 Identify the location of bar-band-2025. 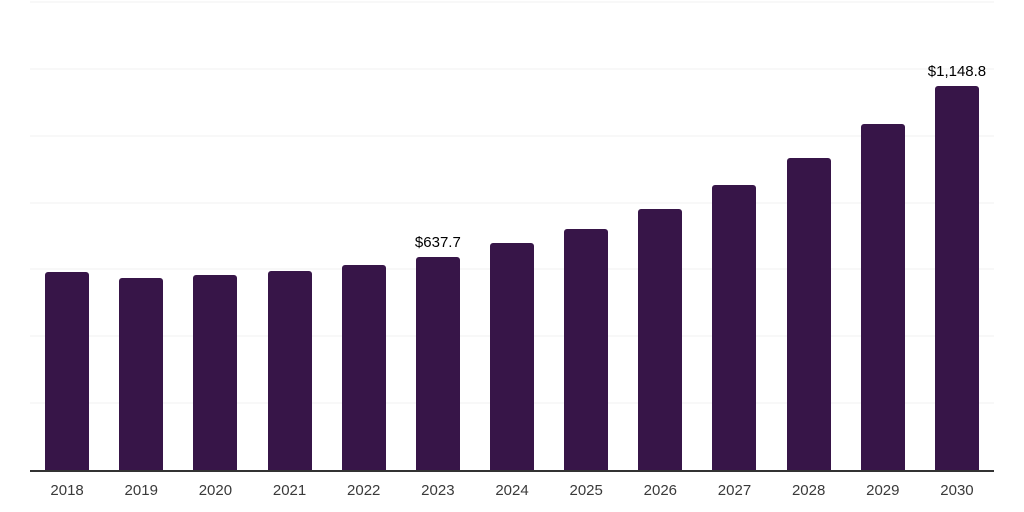
(586, 236).